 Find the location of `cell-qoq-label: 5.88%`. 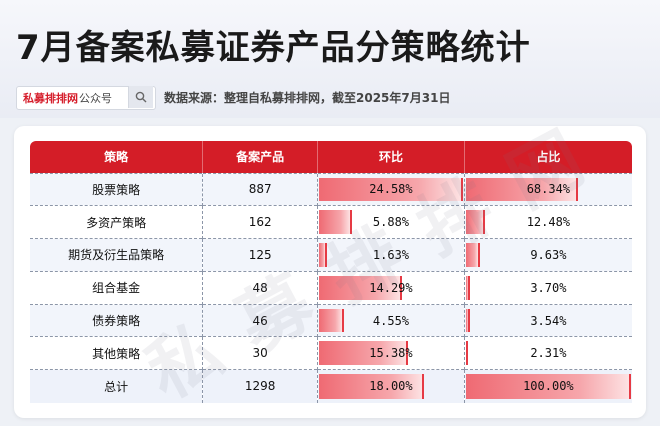

cell-qoq-label: 5.88% is located at coordinates (391, 222).